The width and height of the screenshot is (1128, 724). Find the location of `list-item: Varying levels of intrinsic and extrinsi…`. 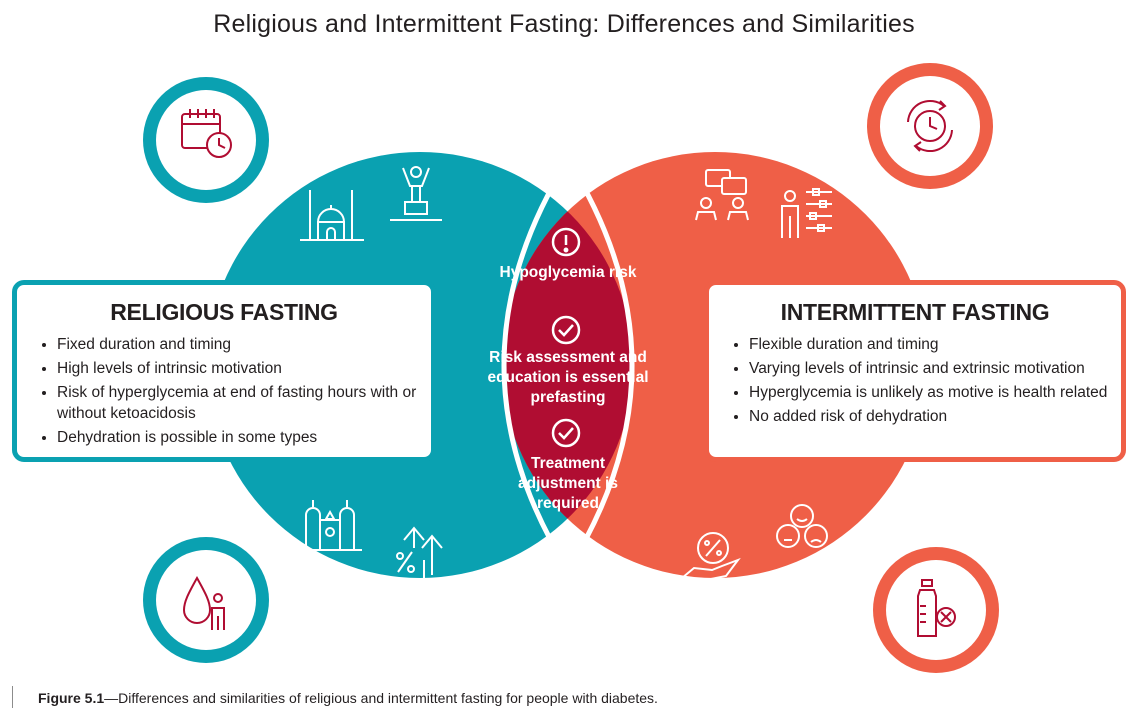

list-item: Varying levels of intrinsic and extrinsi… is located at coordinates (930, 368).